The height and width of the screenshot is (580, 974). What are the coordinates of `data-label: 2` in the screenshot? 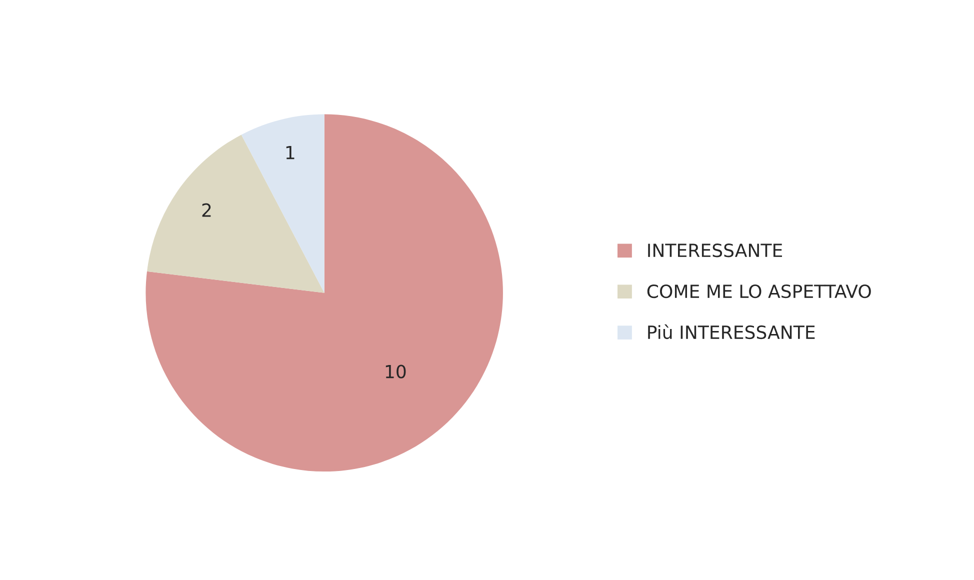 It's located at (206, 210).